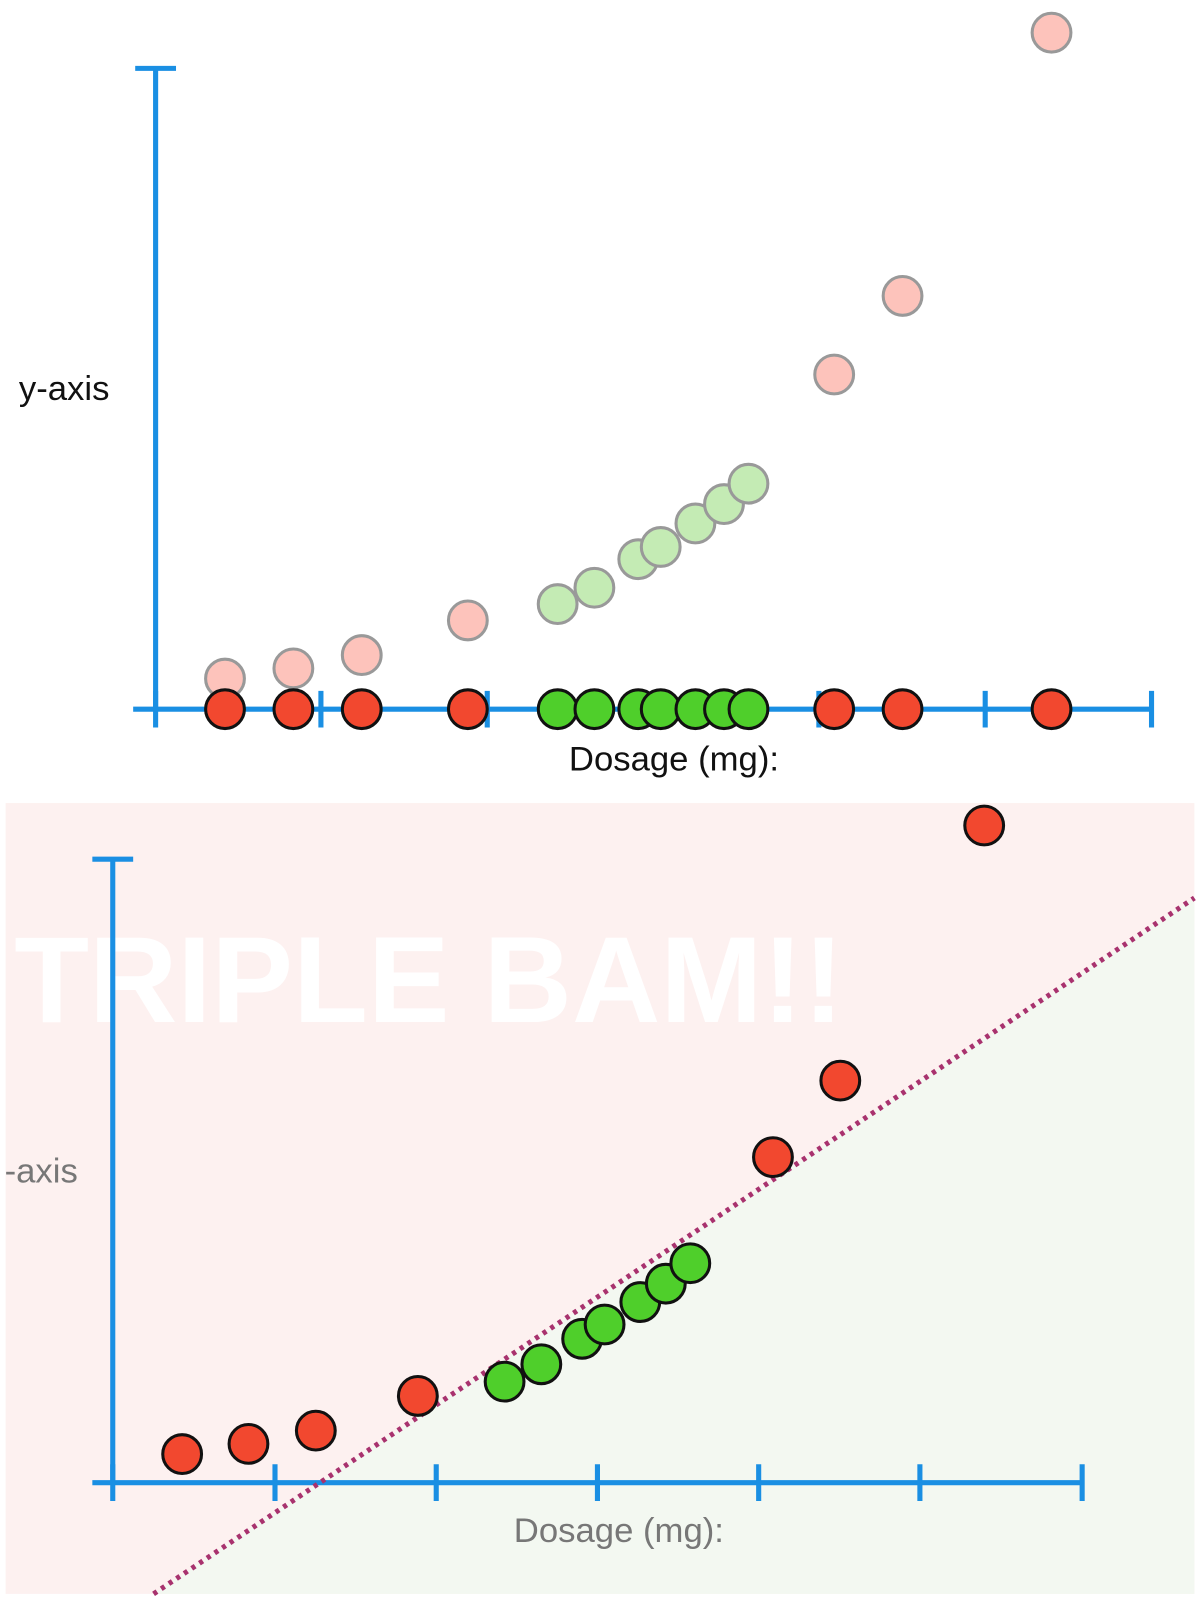 This screenshot has height=1600, width=1200. What do you see at coordinates (588, 1483) in the screenshot?
I see `x-axis` at bounding box center [588, 1483].